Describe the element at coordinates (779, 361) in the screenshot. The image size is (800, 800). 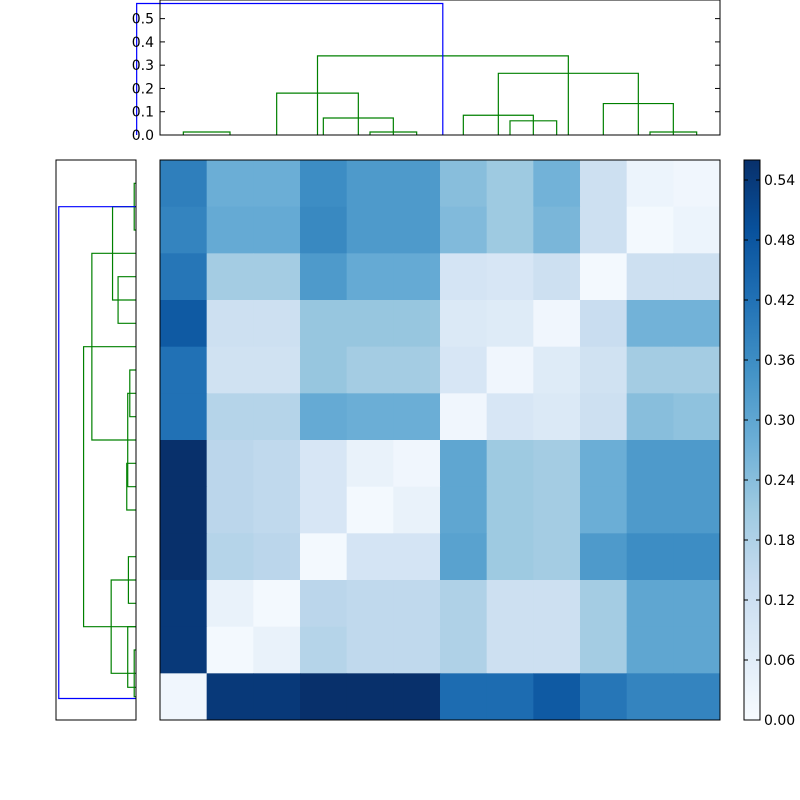
I see `colorbar-tick-label: 0.36` at that location.